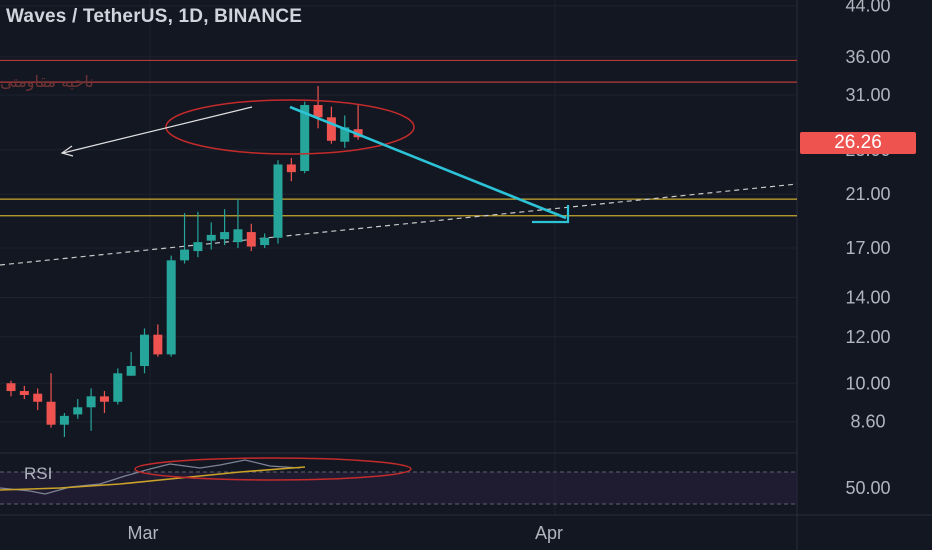 This screenshot has width=932, height=550. I want to click on annotation-arrow, so click(157, 130).